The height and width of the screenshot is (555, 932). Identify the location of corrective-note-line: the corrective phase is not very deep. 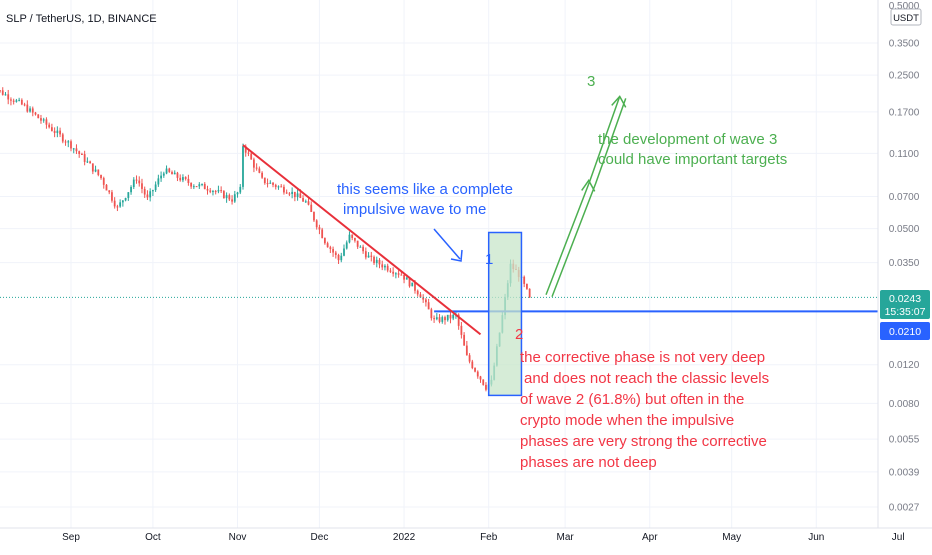
(642, 357).